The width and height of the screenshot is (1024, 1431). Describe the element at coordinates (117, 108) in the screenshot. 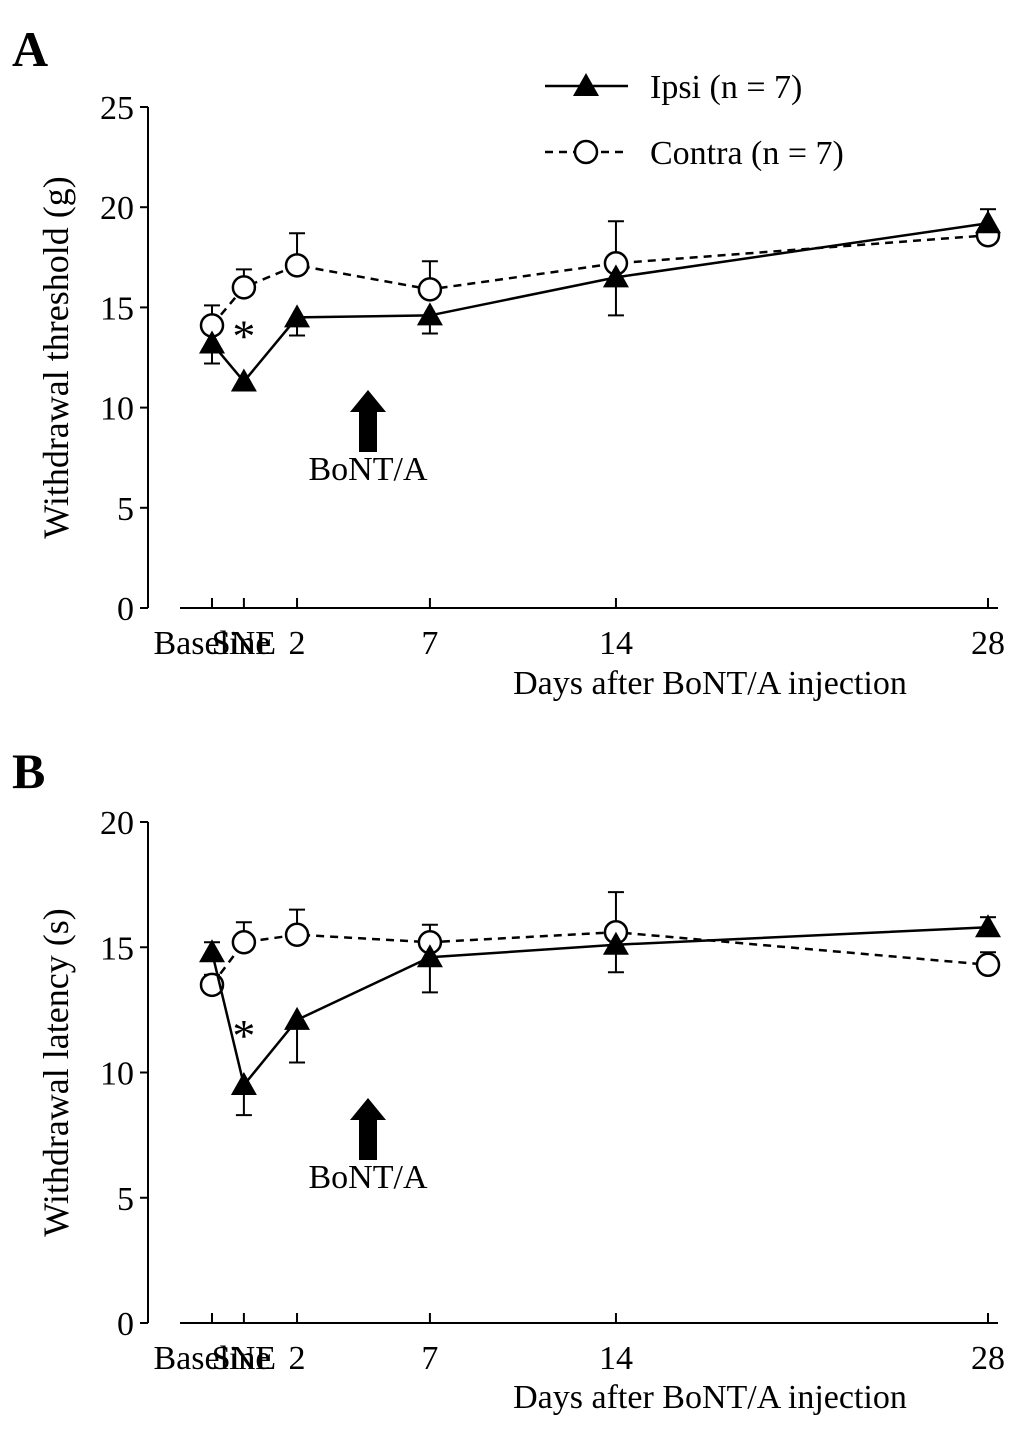

I see `y-tick-label: 25` at that location.